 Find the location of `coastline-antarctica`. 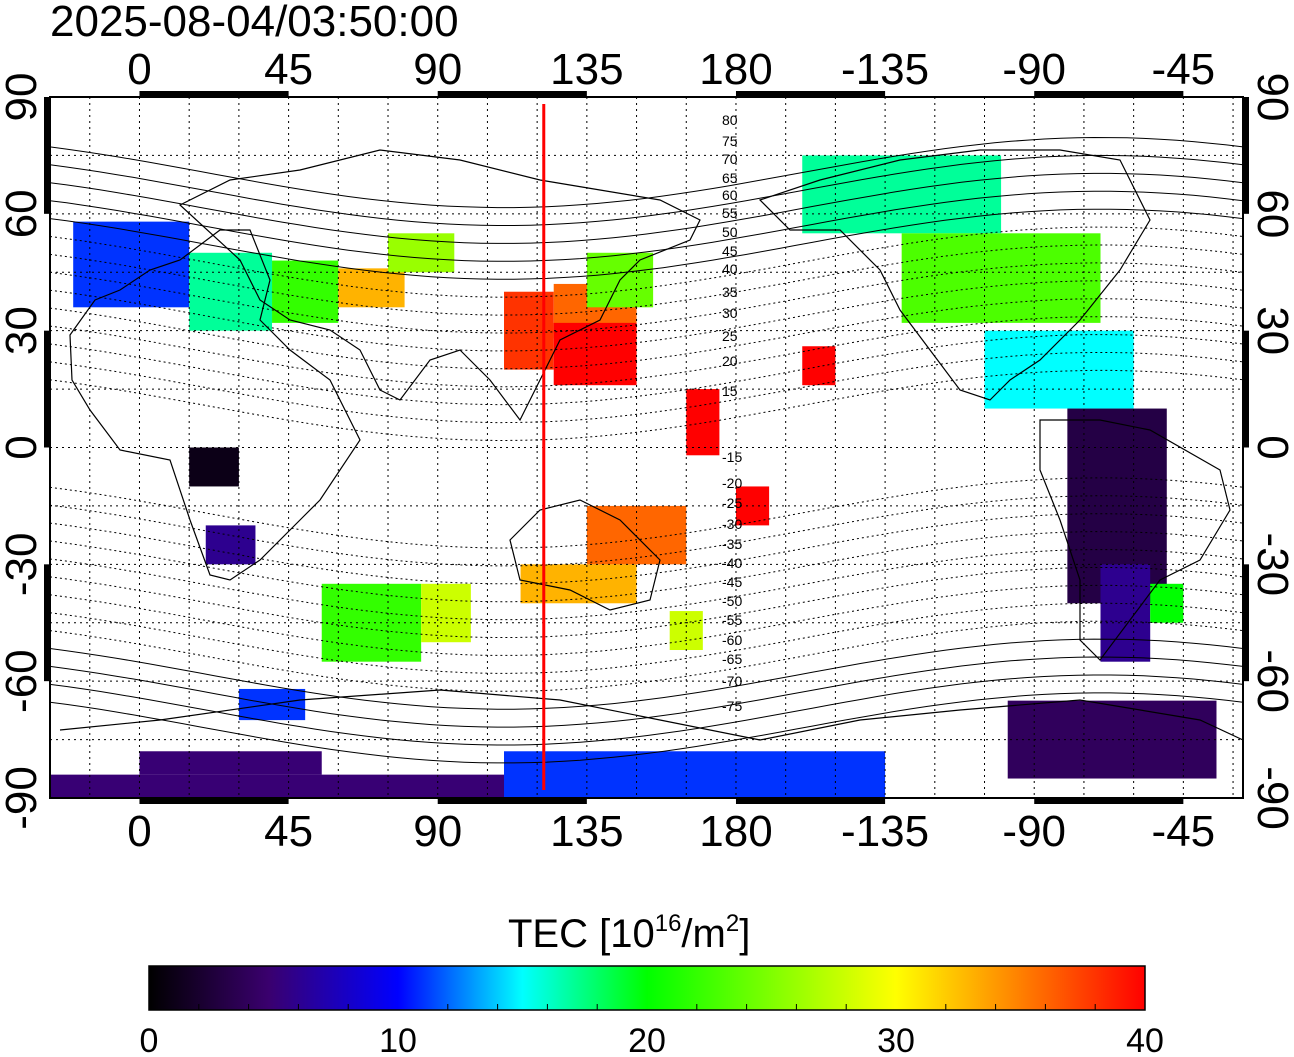

coastline-antarctica is located at coordinates (651, 715).